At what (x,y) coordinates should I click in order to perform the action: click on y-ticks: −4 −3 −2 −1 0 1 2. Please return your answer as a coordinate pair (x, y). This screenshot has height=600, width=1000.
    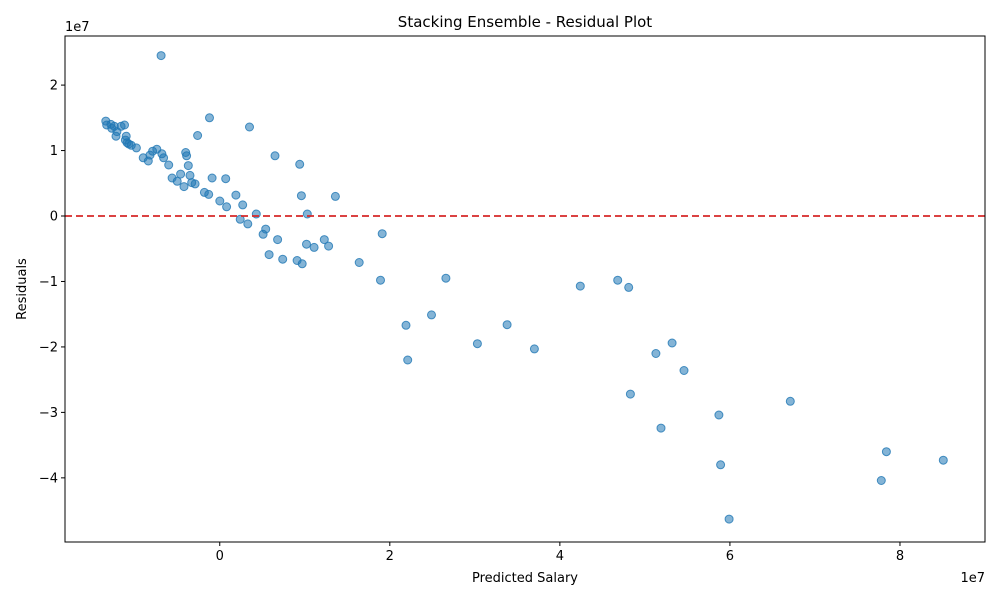
    Looking at the image, I should click on (52, 282).